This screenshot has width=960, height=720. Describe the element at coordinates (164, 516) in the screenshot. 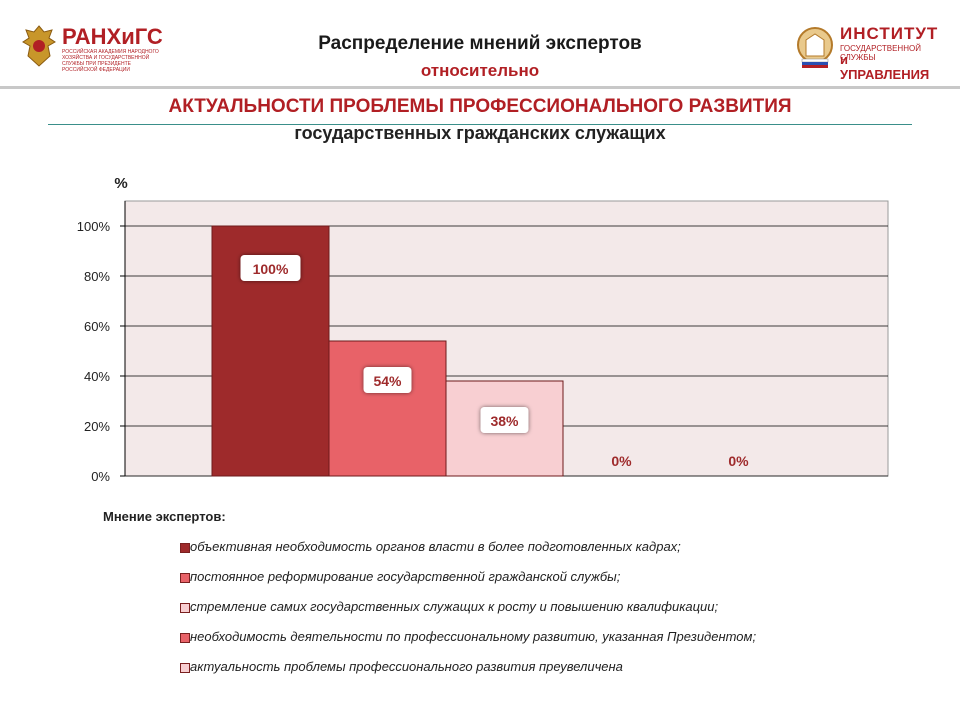

I see `legend-title: Мнение экспертов:` at that location.